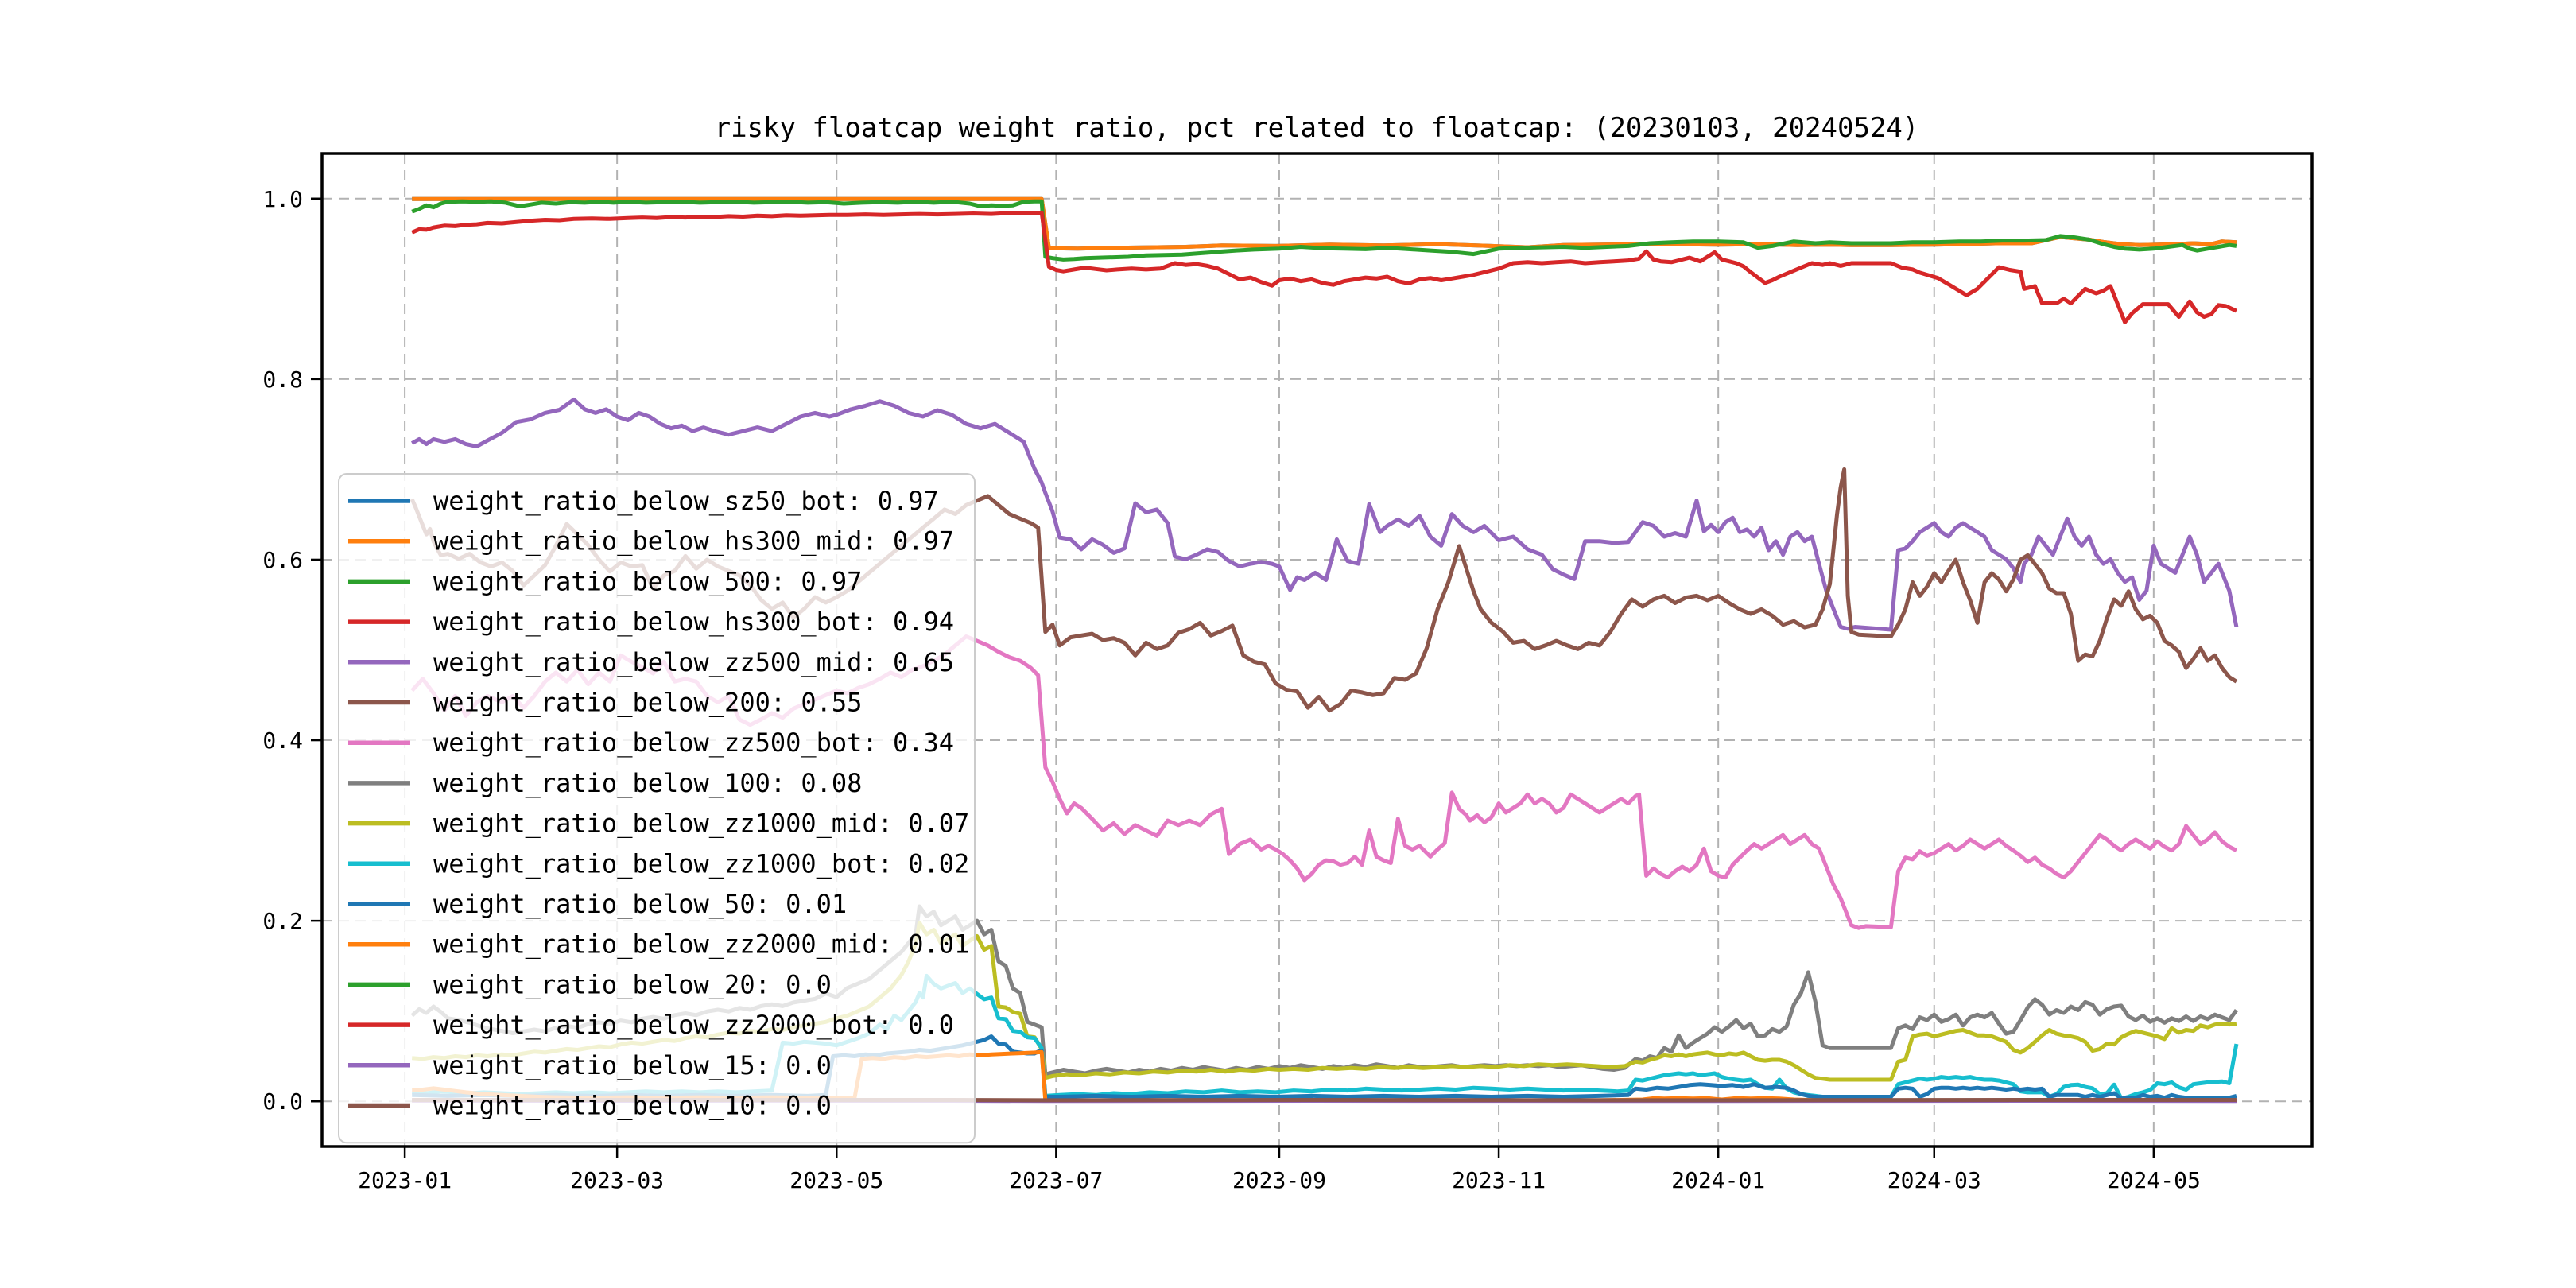 This screenshot has height=1288, width=2576. What do you see at coordinates (282, 1101) in the screenshot?
I see `y-axis-tick-label: 0.0` at bounding box center [282, 1101].